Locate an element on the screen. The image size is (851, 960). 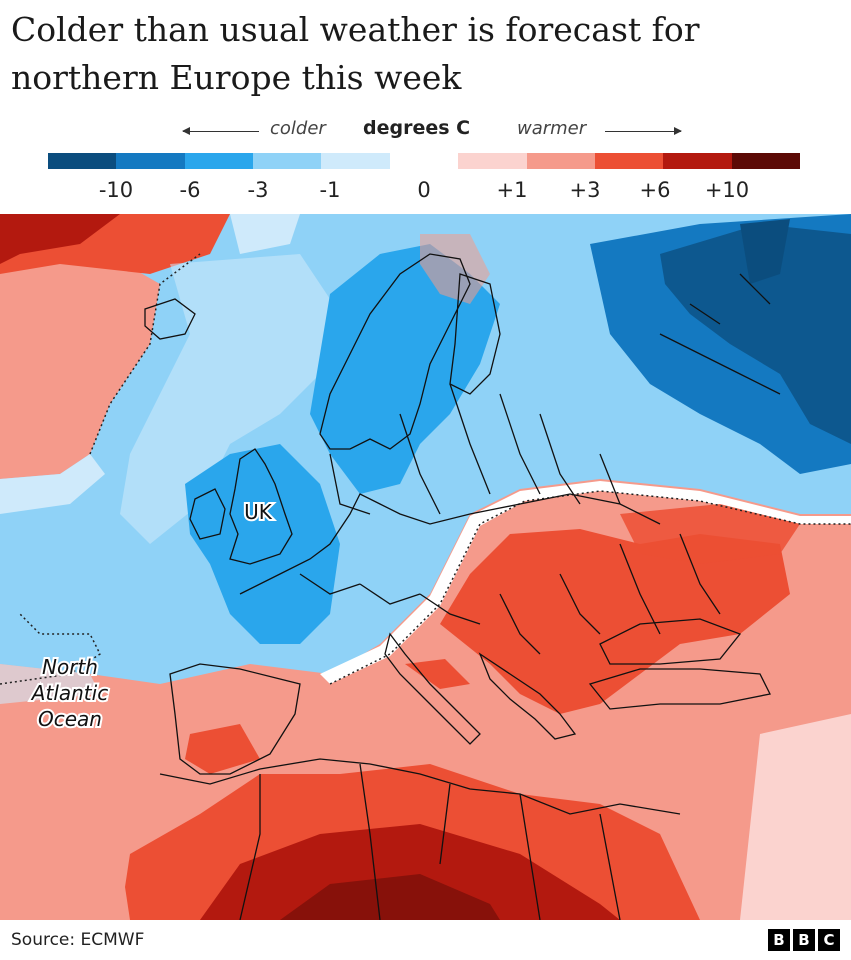
units-label: degrees C is located at coordinates (417, 128).